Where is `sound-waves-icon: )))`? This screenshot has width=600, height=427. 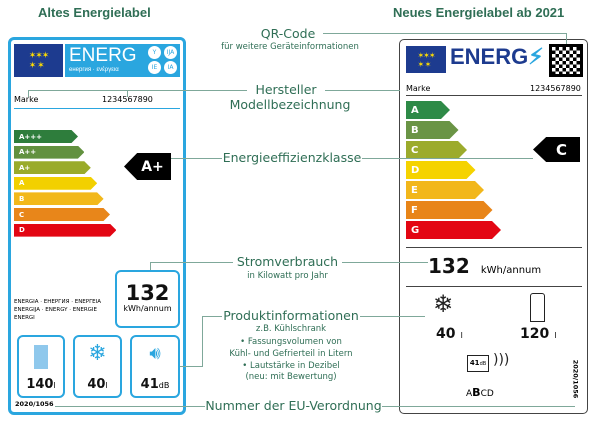
sound-waves-icon: ))) is located at coordinates (501, 360).